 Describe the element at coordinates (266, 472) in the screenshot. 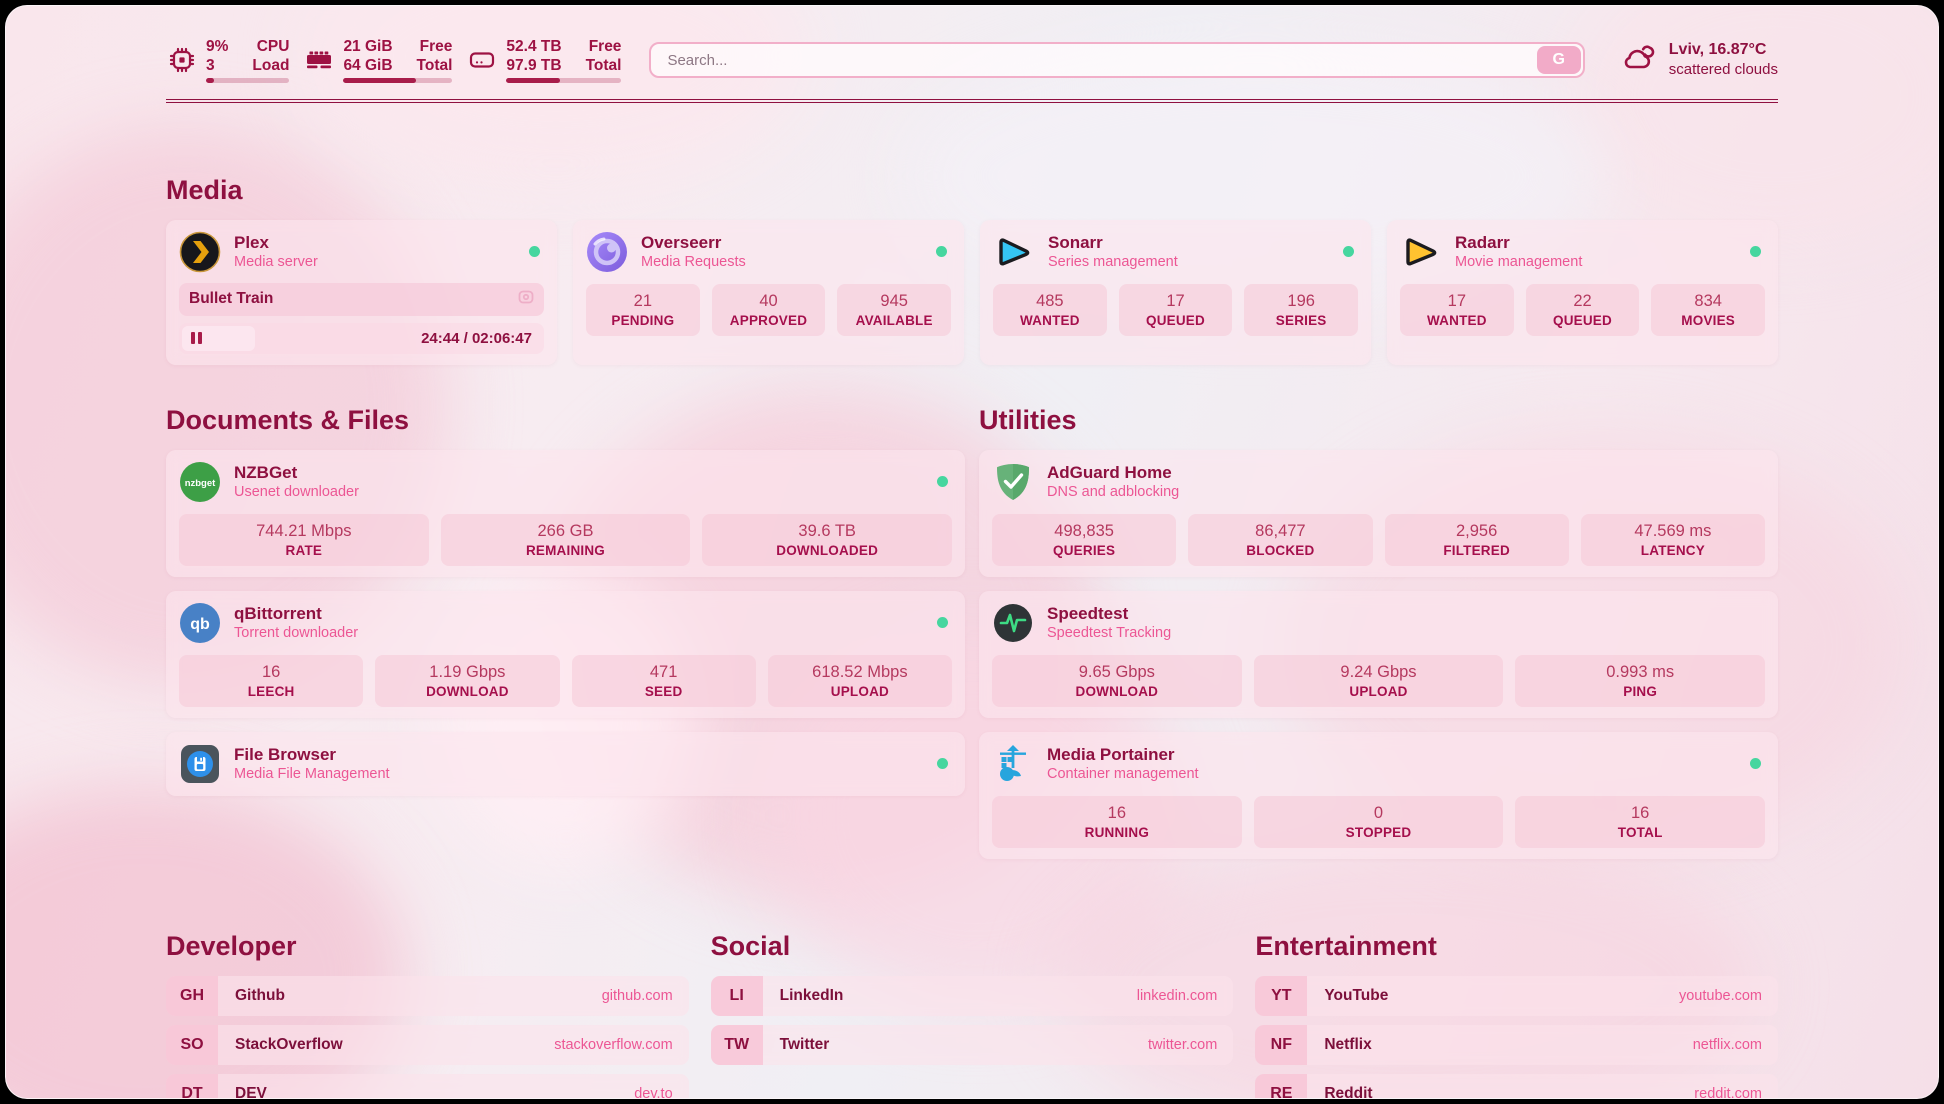

I see `app-title: NZBGet` at that location.